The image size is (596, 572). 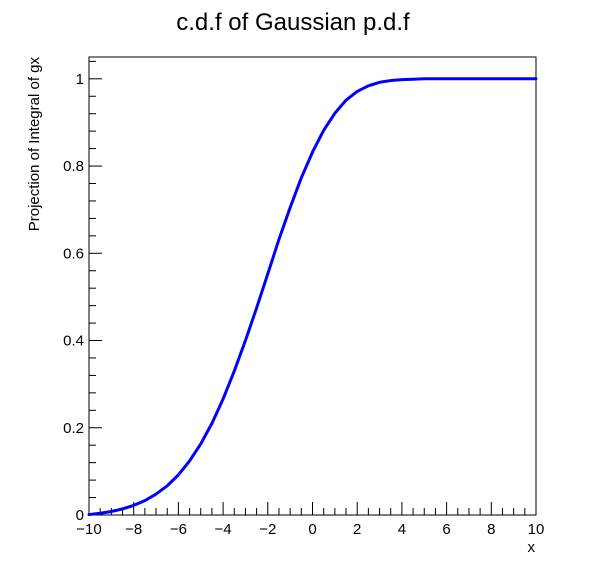 I want to click on y-tick-label: 0.6, so click(x=73, y=253).